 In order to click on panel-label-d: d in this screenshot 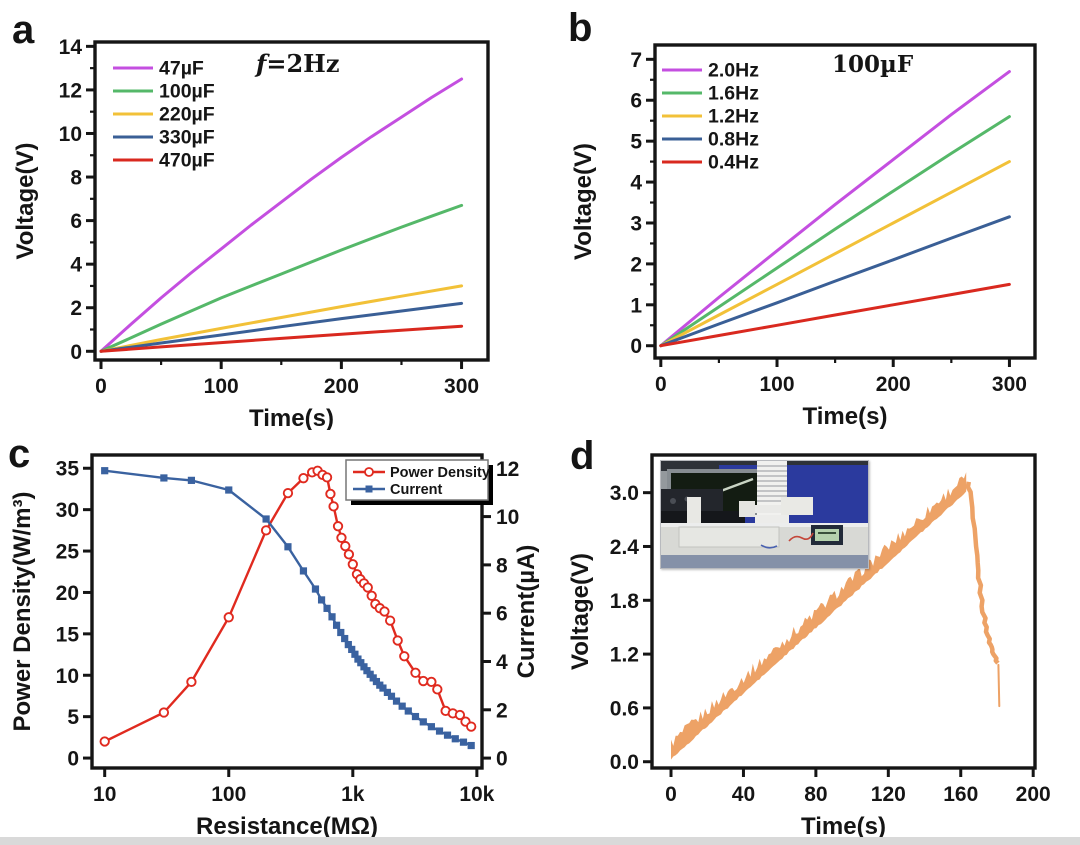, I will do `click(582, 456)`.